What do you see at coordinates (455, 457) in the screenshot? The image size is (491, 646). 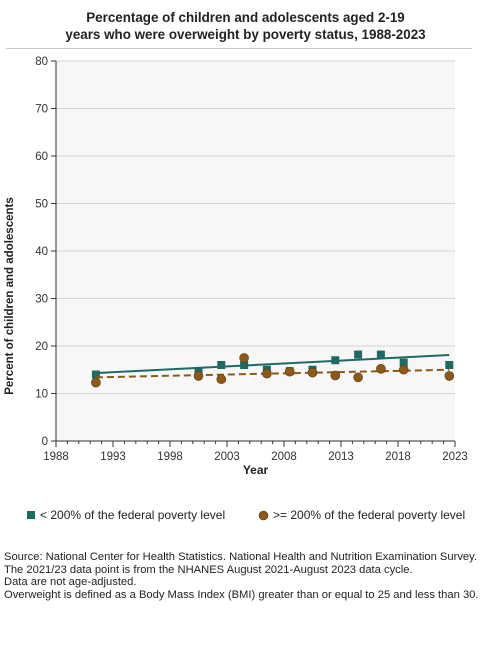 I see `x-tick-label: 2023` at bounding box center [455, 457].